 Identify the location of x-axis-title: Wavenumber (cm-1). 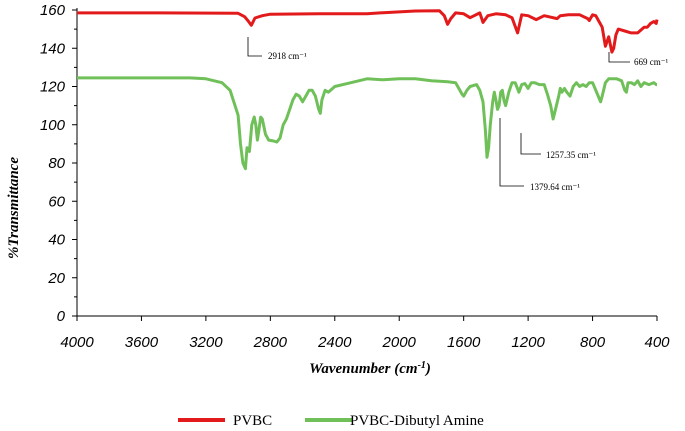
(370, 368).